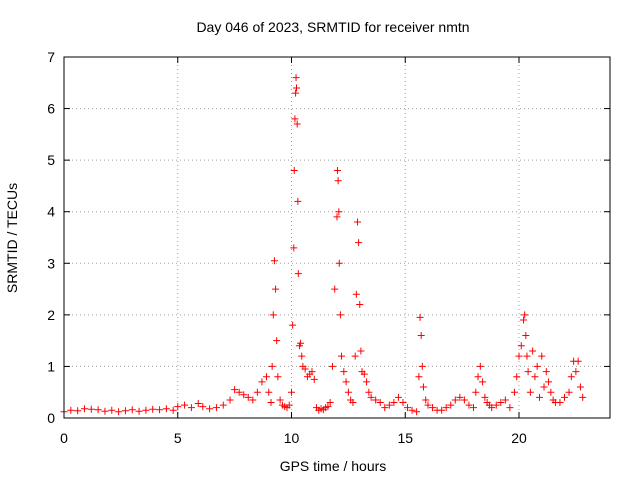 This screenshot has height=480, width=640. Describe the element at coordinates (51, 212) in the screenshot. I see `y-tick-label: 4` at that location.